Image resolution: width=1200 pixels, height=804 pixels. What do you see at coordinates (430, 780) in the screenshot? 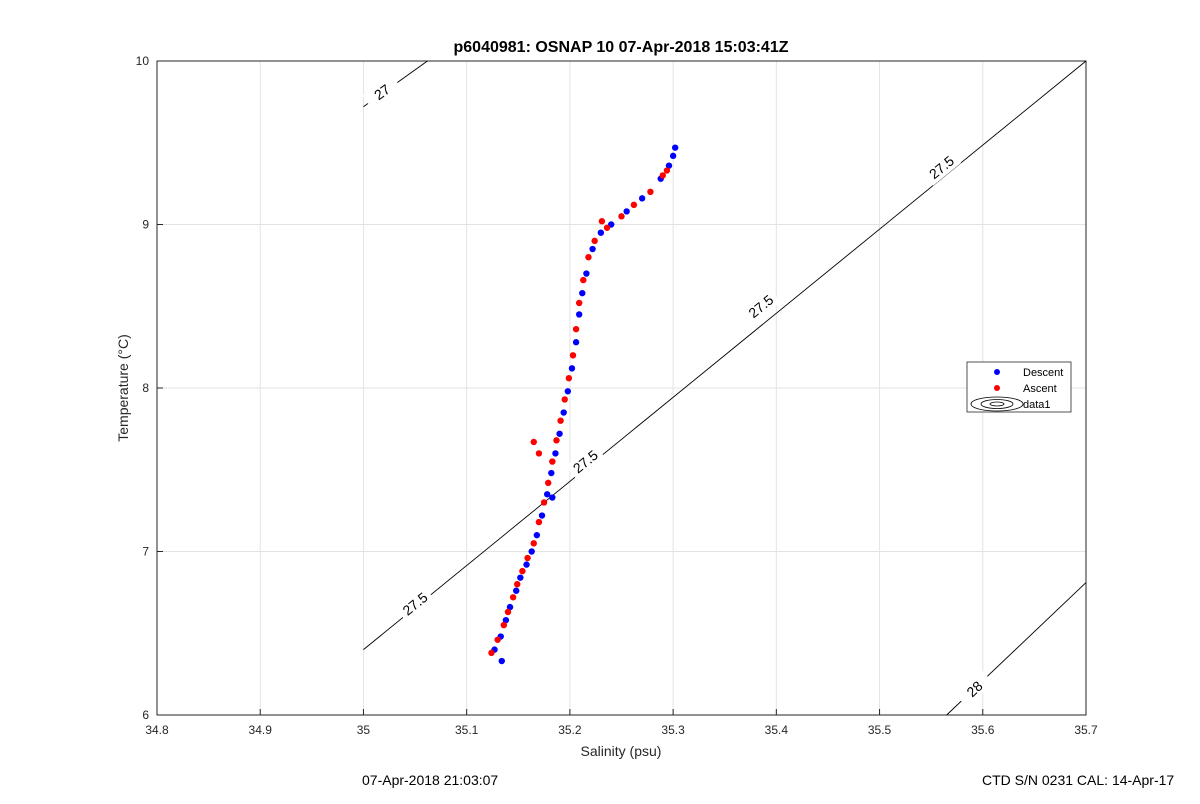
I see `footer-timestamp: 07-Apr-2018 21:03:07` at bounding box center [430, 780].